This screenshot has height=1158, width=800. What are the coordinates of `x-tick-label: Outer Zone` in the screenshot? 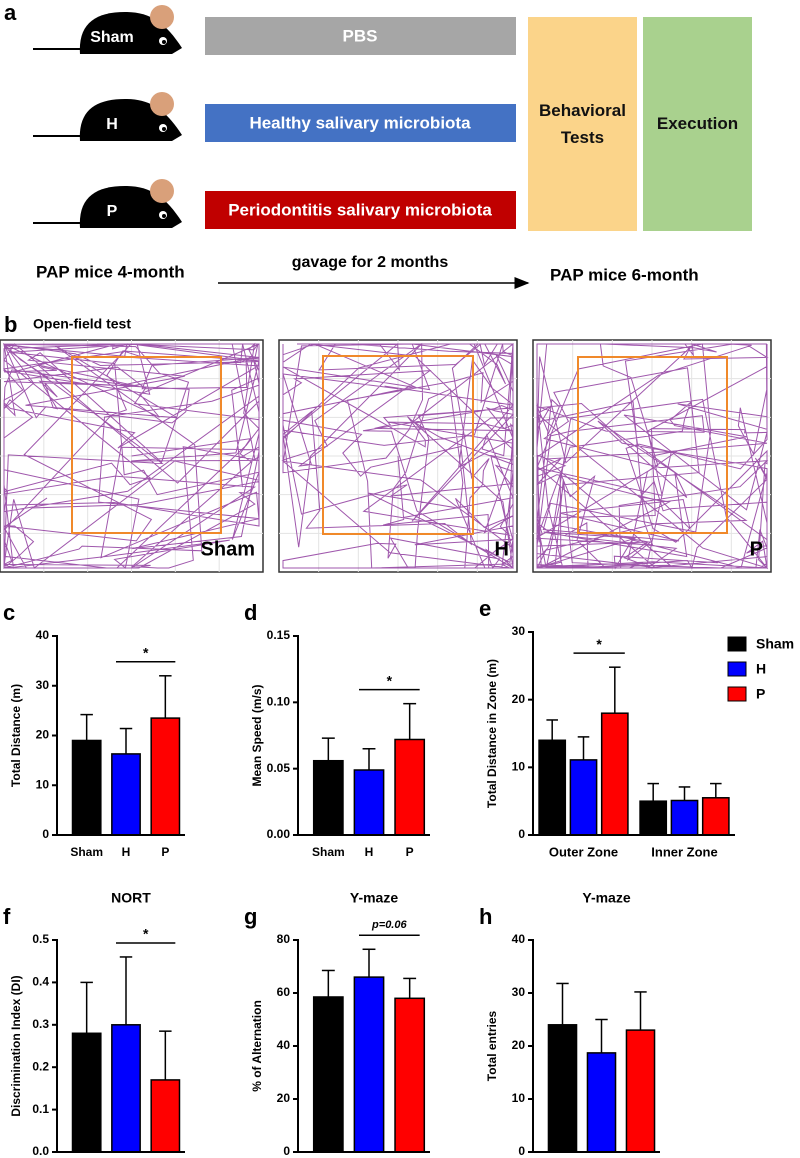 It's located at (583, 851).